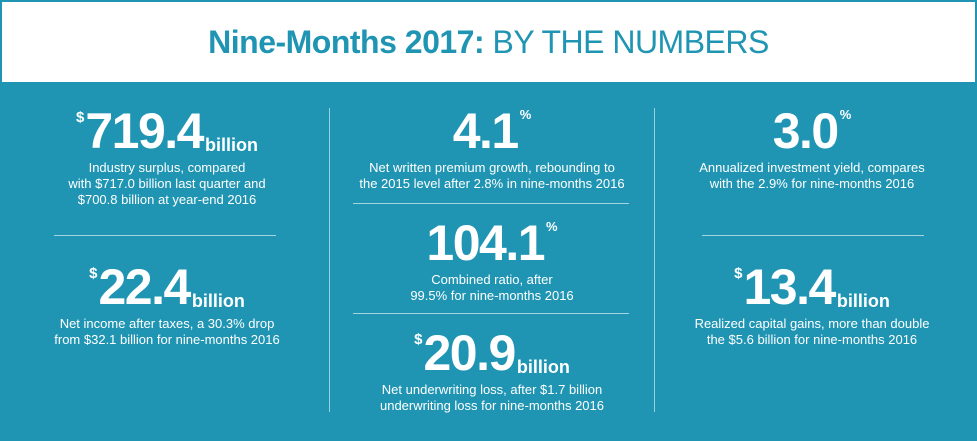 The image size is (977, 441). Describe the element at coordinates (167, 167) in the screenshot. I see `desc-line: Industry surplus, compared` at that location.